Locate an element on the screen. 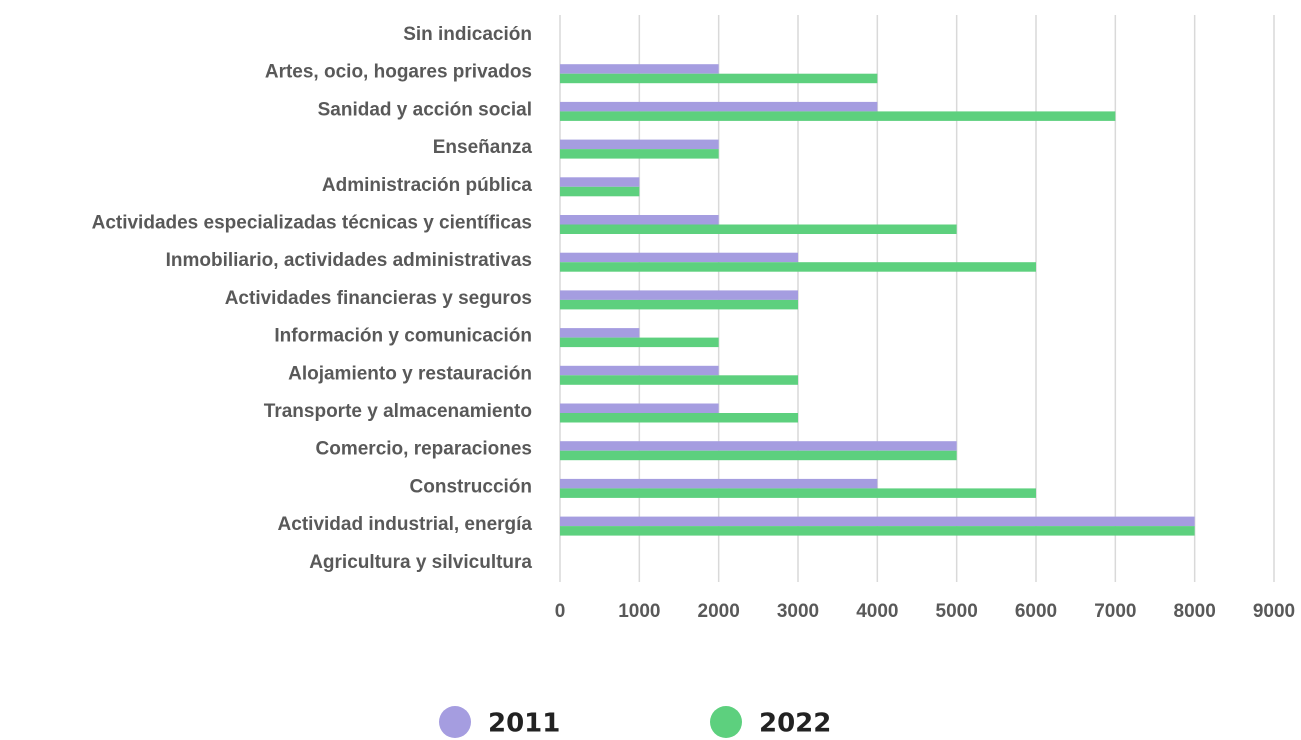 This screenshot has width=1301, height=740. y-tick-label: Sanidad y acción social is located at coordinates (425, 109).